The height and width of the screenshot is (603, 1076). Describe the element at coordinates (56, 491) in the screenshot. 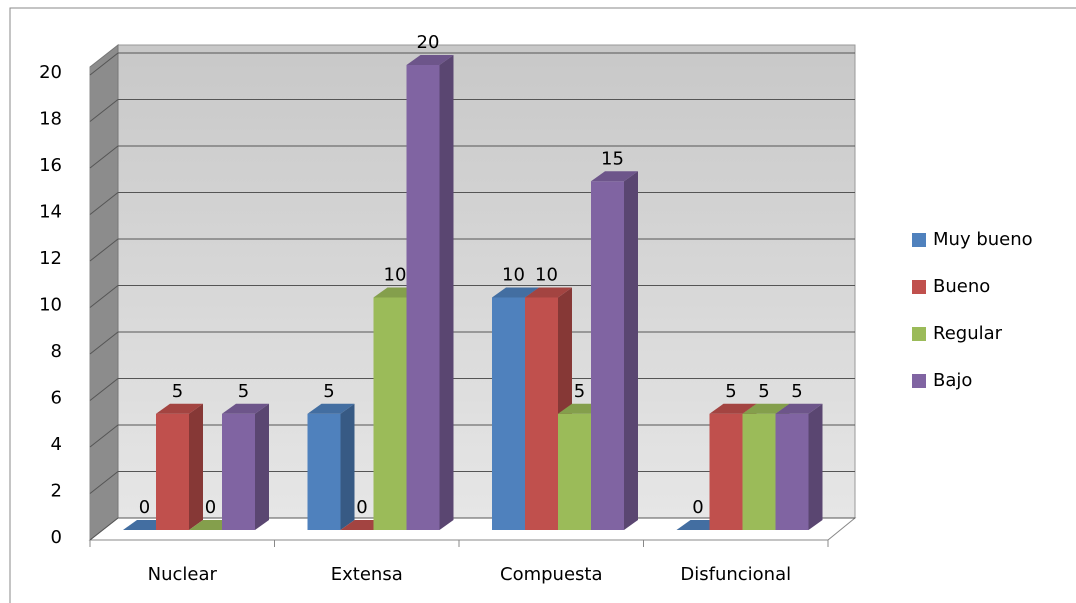

I see `y-tick-label: 2` at that location.